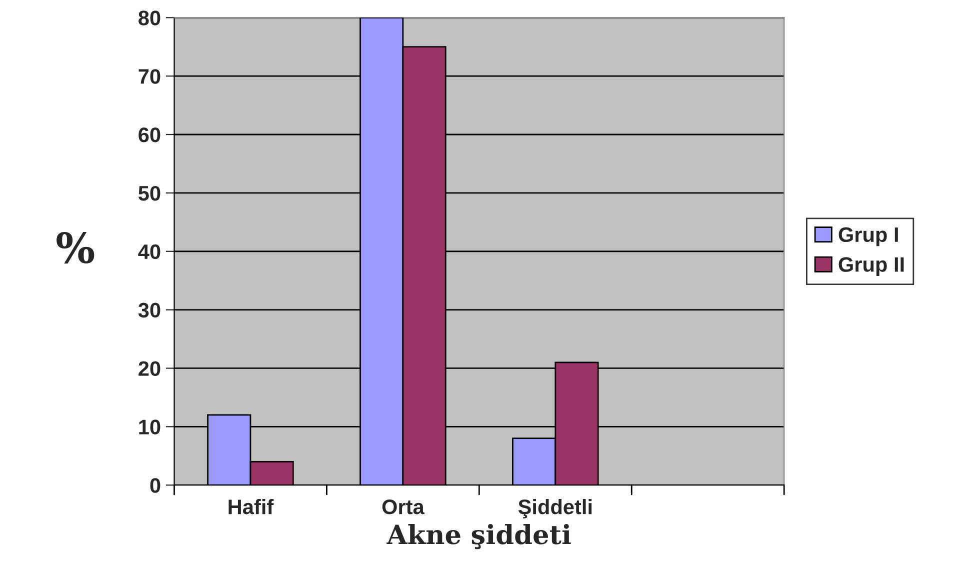 The image size is (968, 588). What do you see at coordinates (149, 76) in the screenshot?
I see `y-tick-label: 70` at bounding box center [149, 76].